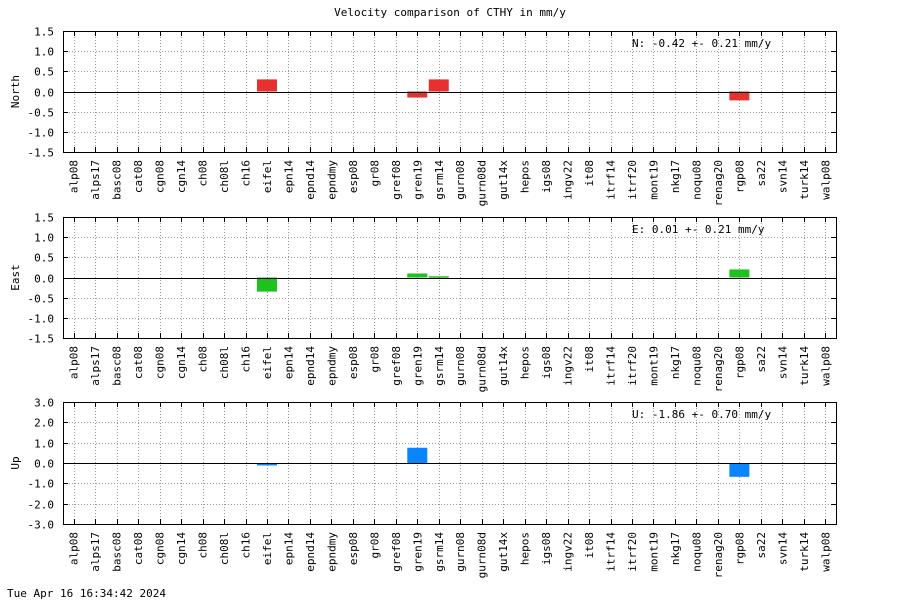 The width and height of the screenshot is (900, 600). Describe the element at coordinates (568, 366) in the screenshot. I see `x-tick-label: ingv22` at that location.